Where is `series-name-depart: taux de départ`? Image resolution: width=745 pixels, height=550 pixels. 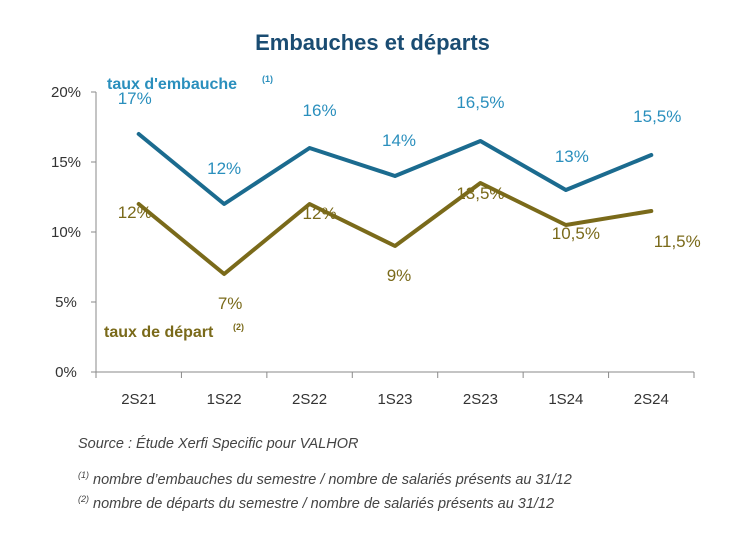
series-name-depart: taux de départ is located at coordinates (159, 332).